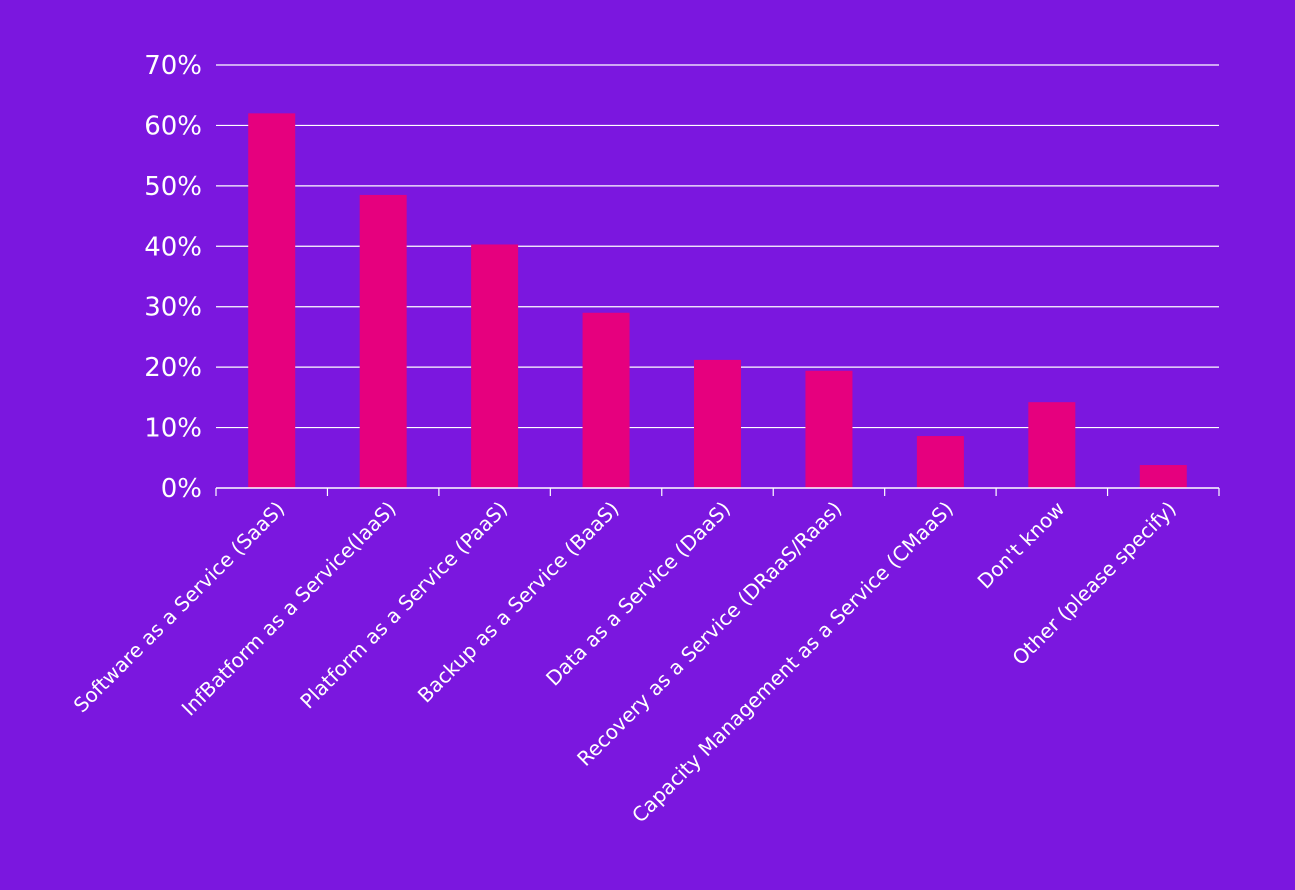 This screenshot has height=890, width=1295. What do you see at coordinates (518, 602) in the screenshot?
I see `x-category-label: Backup as a Service (BaaS)` at bounding box center [518, 602].